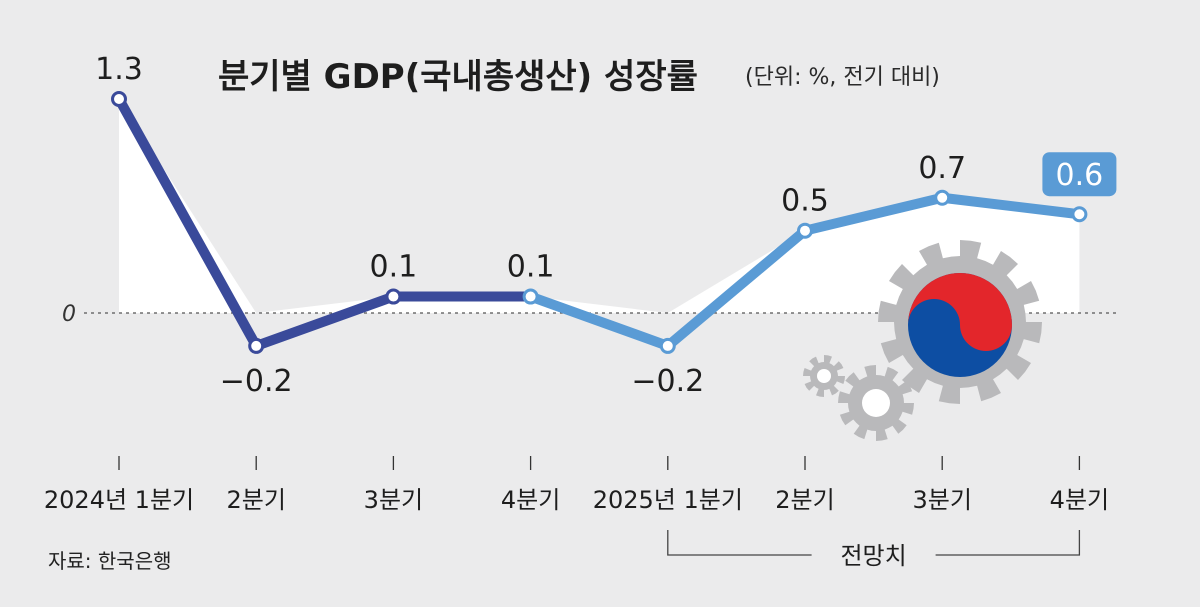 The height and width of the screenshot is (607, 1200). I want to click on value-label-7: 0.6, so click(1080, 175).